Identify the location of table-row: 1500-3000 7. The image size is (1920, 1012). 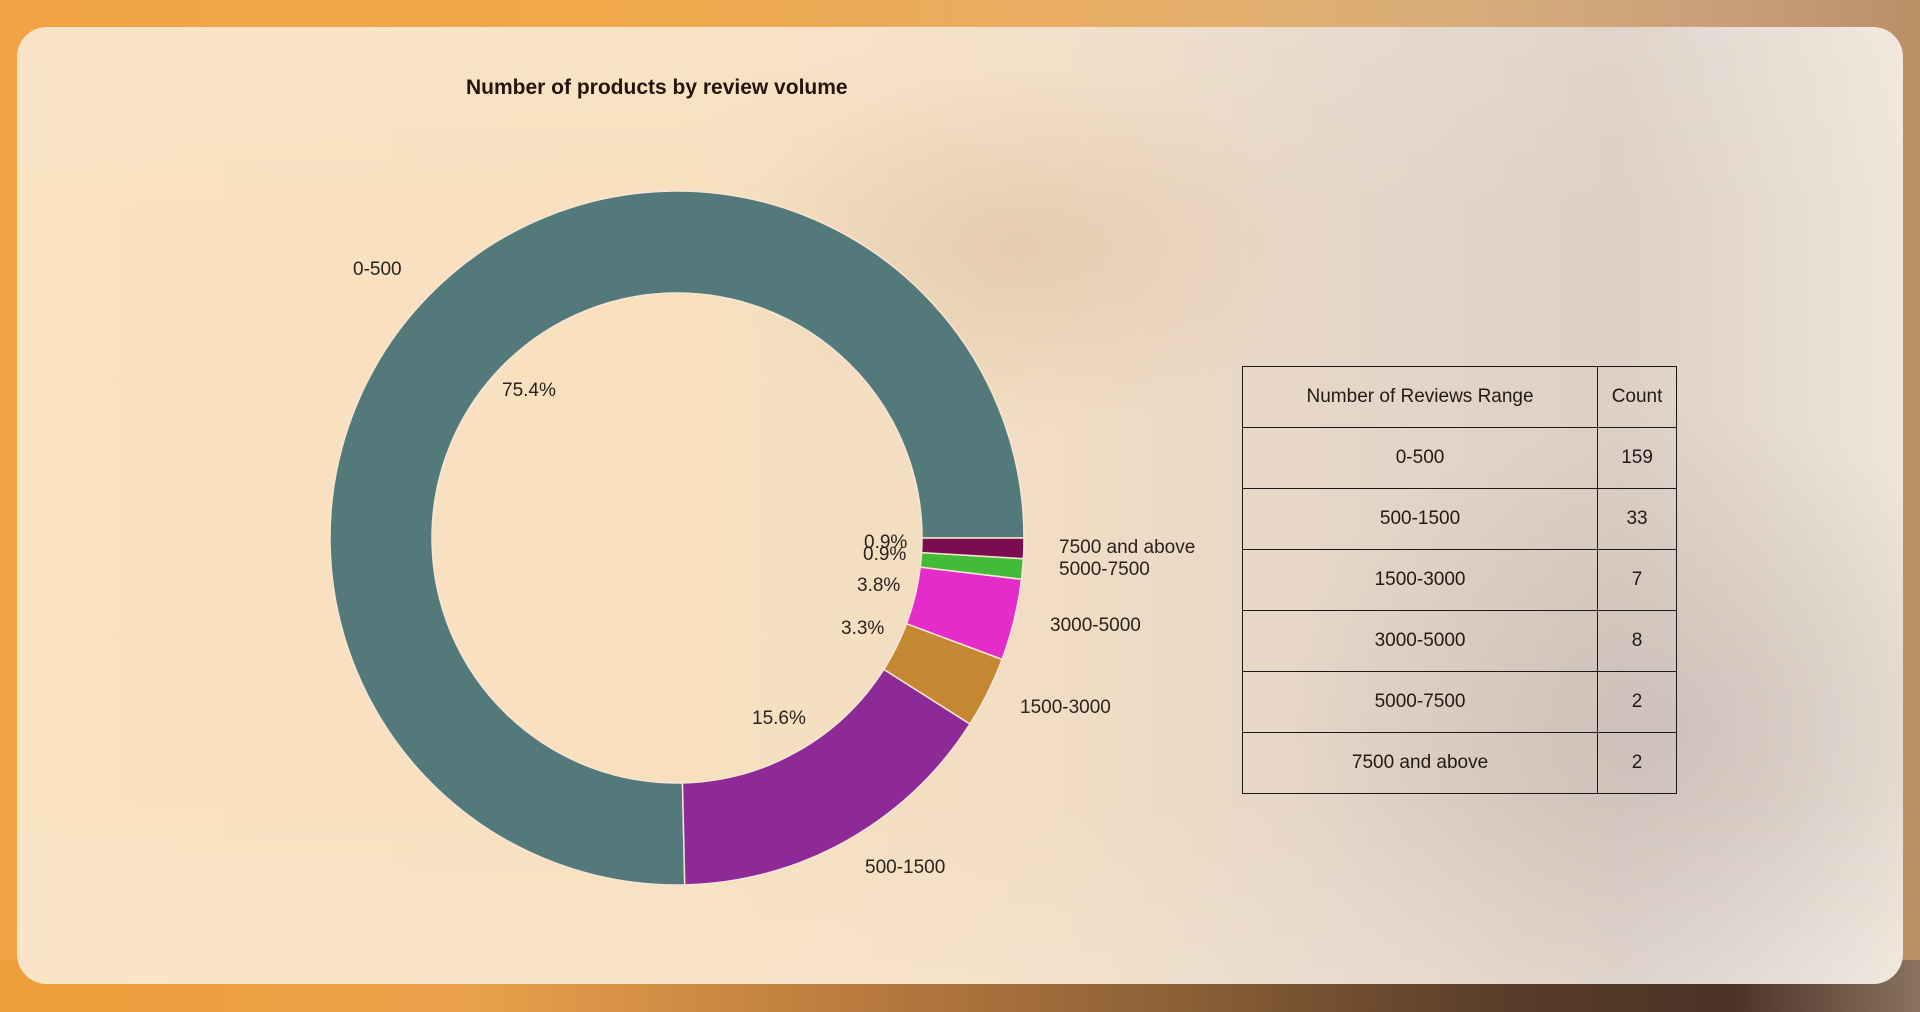
(1459, 580).